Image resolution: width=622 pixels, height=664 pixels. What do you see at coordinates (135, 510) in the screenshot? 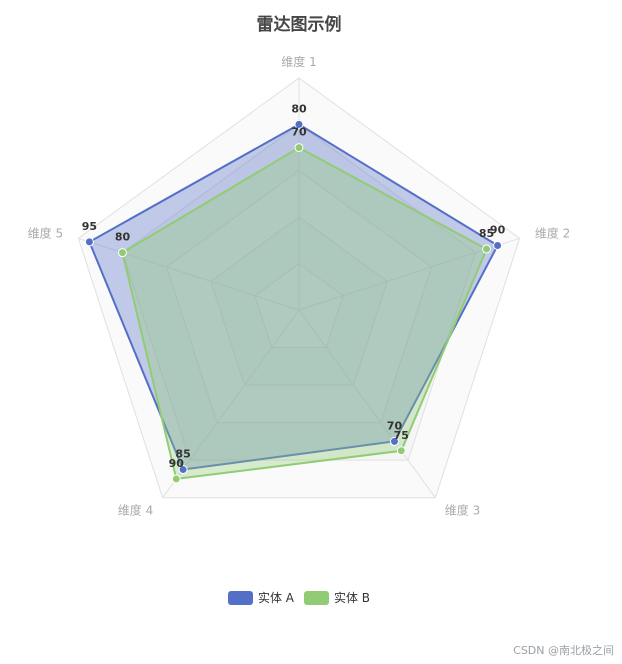
I see `indicator-label: 维度 4` at bounding box center [135, 510].